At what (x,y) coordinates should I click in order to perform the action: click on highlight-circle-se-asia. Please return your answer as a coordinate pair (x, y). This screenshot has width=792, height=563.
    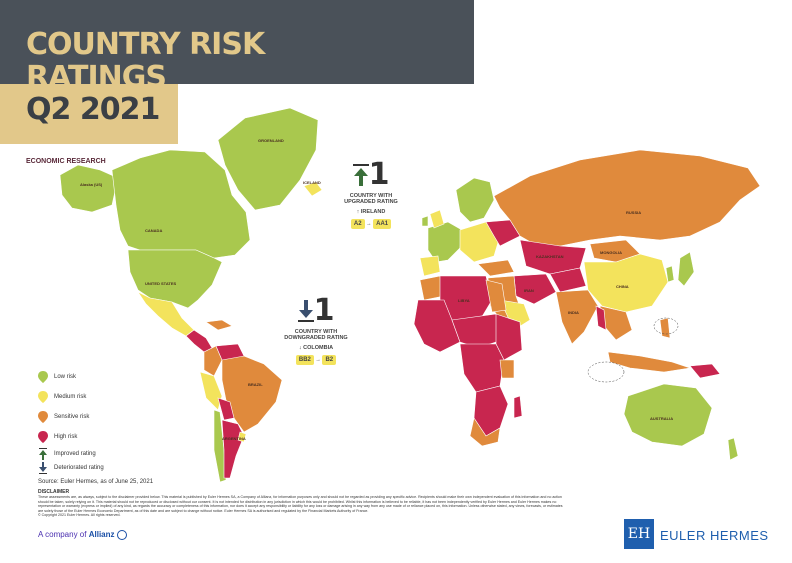
    Looking at the image, I should click on (606, 372).